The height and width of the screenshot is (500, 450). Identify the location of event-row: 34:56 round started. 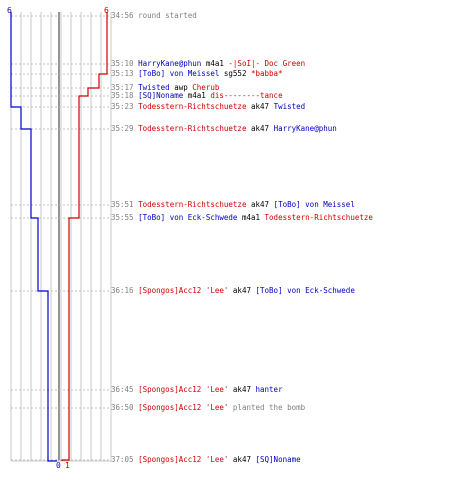
(154, 15).